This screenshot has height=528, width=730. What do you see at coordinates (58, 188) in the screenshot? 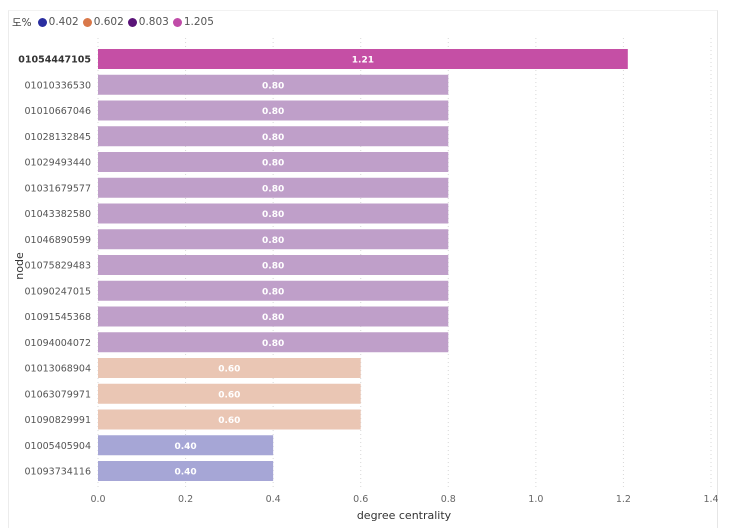
I see `y-tick-label: 01031679577` at bounding box center [58, 188].